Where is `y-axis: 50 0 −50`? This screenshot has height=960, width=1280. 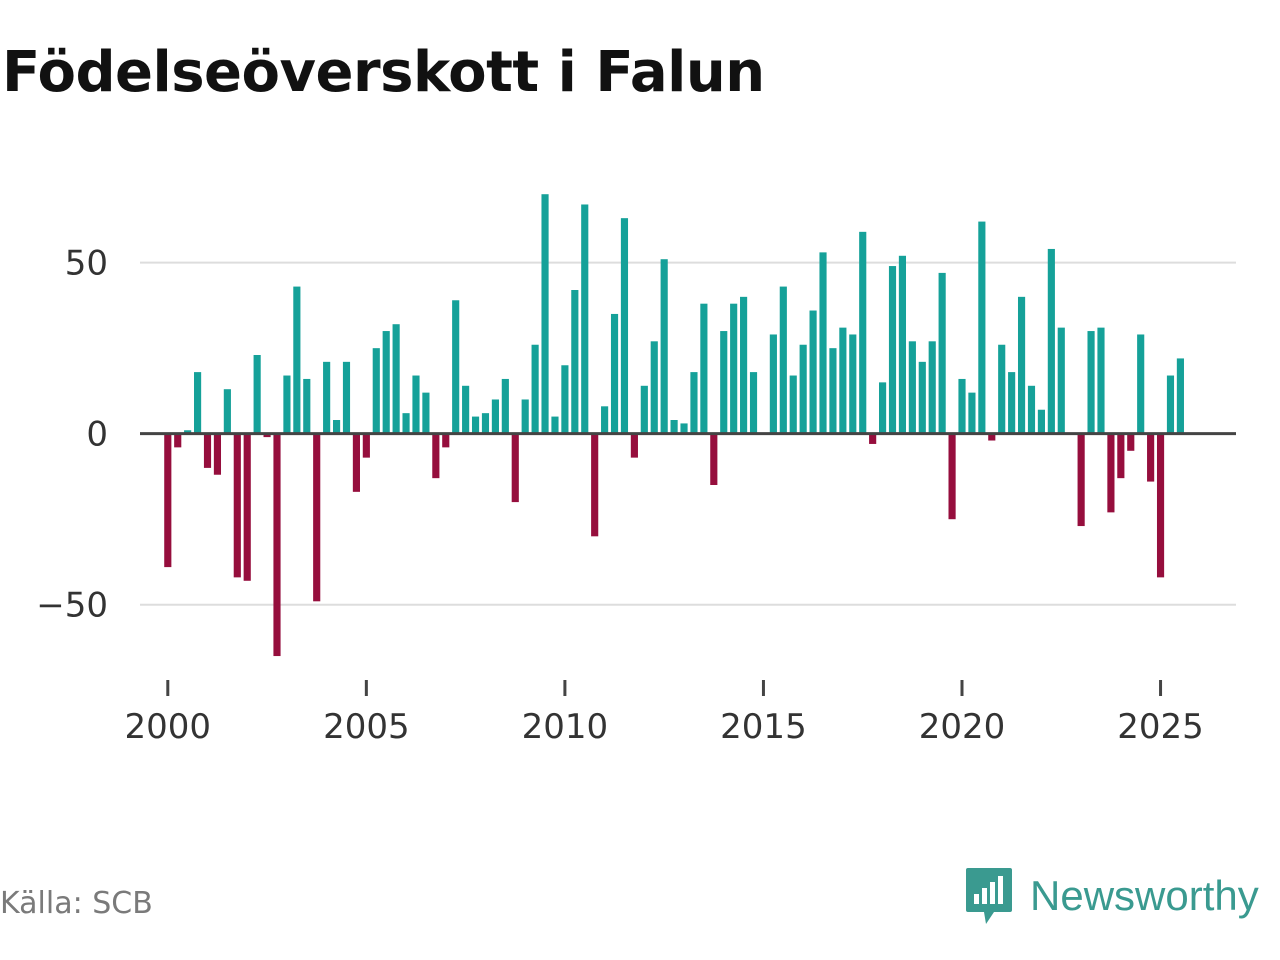 y-axis: 50 0 −50 is located at coordinates (72, 435).